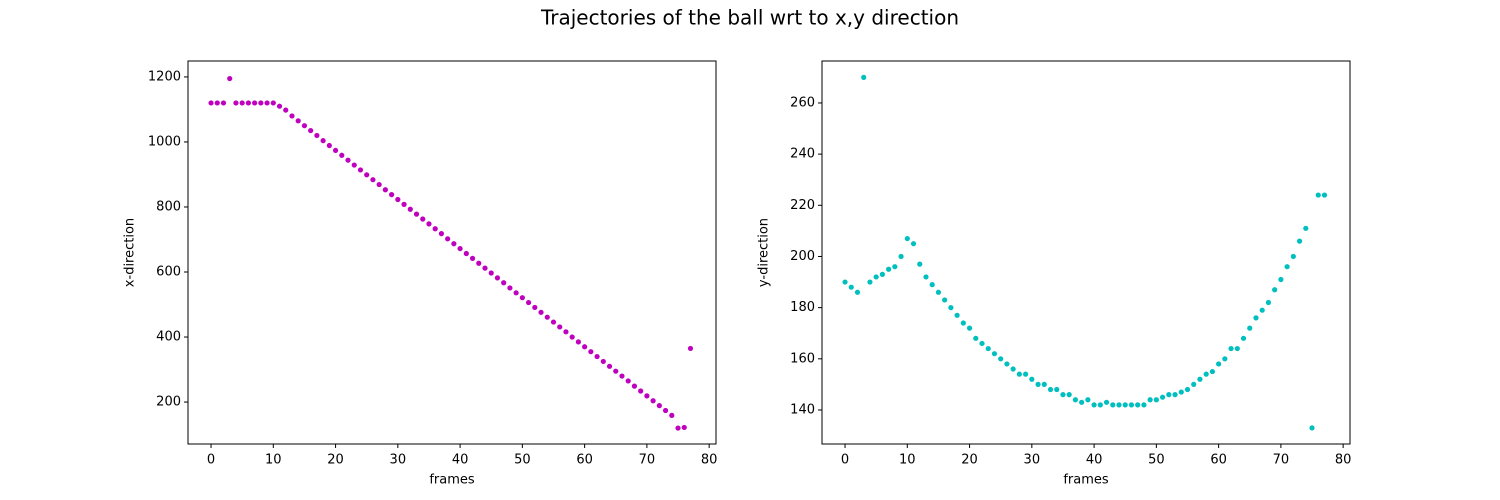 The width and height of the screenshot is (1500, 500). Describe the element at coordinates (802, 205) in the screenshot. I see `y-tick-label: 220` at that location.